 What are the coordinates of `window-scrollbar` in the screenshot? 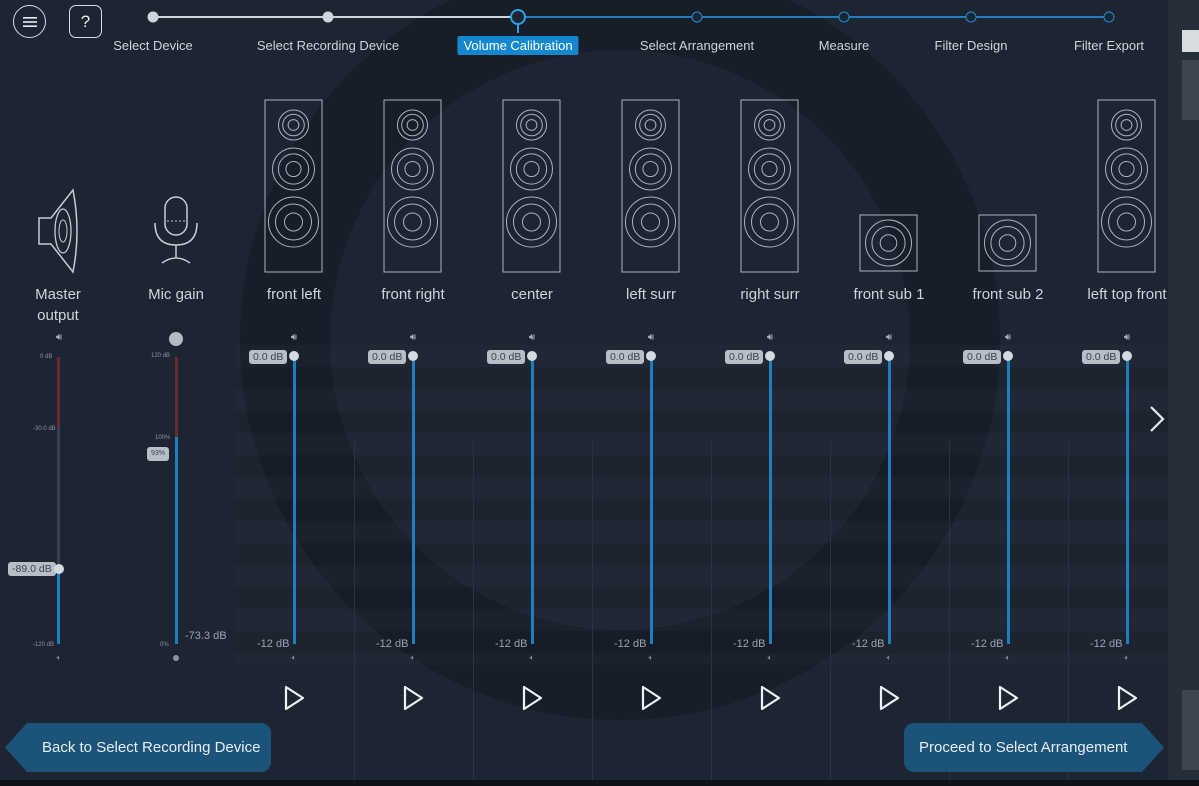 It's located at (1183, 393).